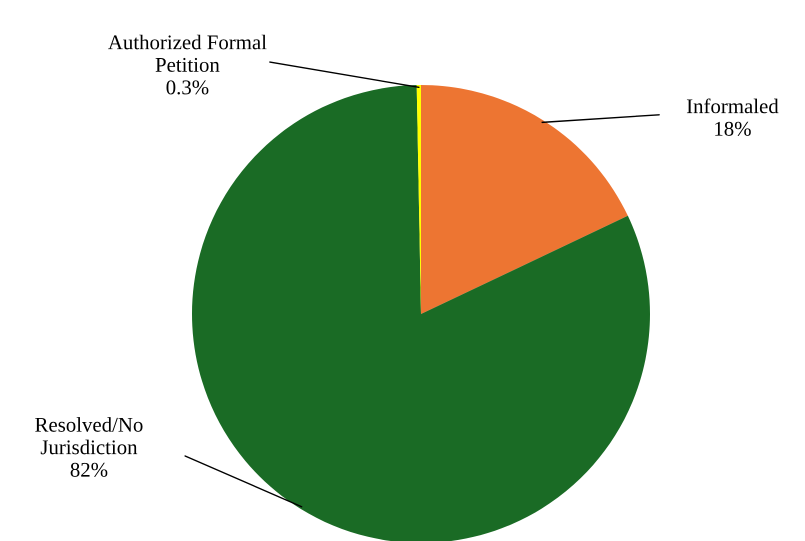 The image size is (805, 541). Describe the element at coordinates (733, 129) in the screenshot. I see `data-label: 18%` at that location.